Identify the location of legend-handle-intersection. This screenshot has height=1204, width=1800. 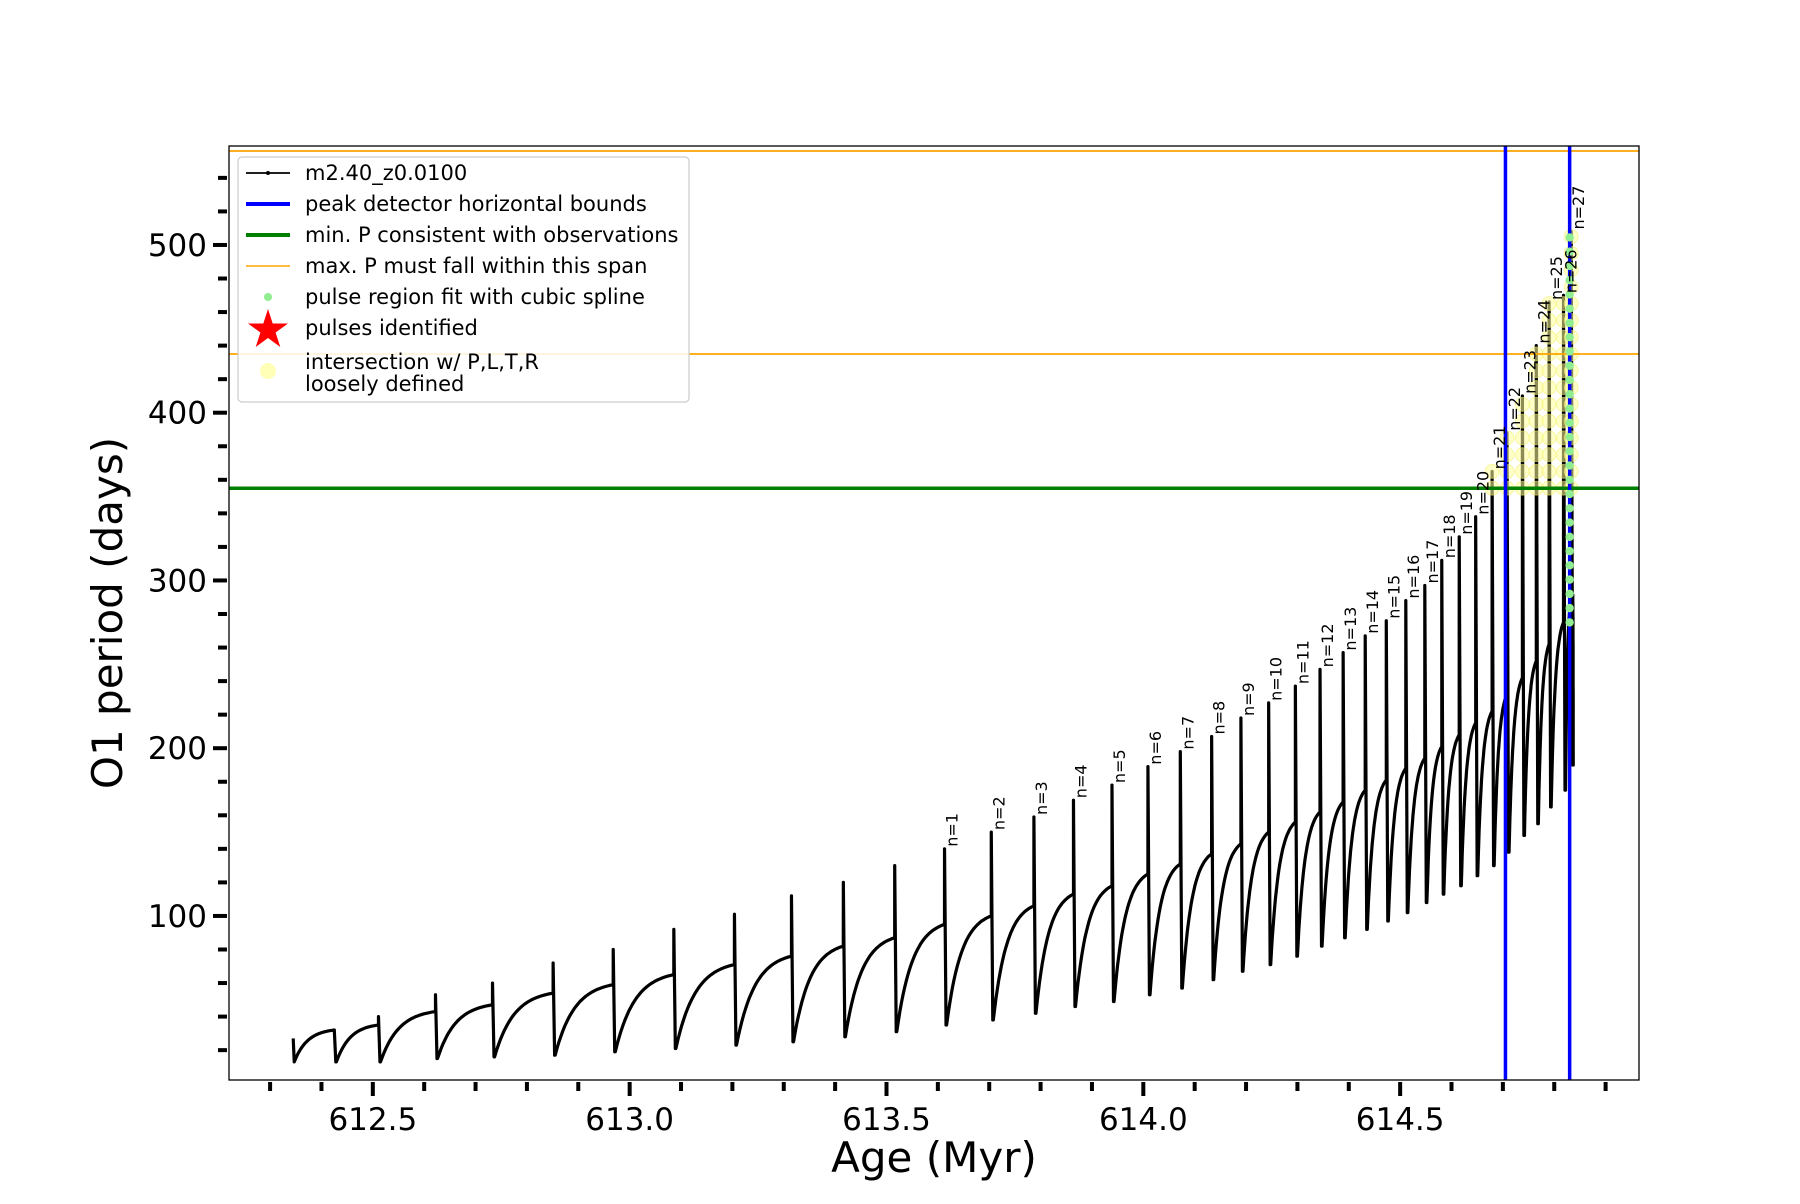
(268, 371).